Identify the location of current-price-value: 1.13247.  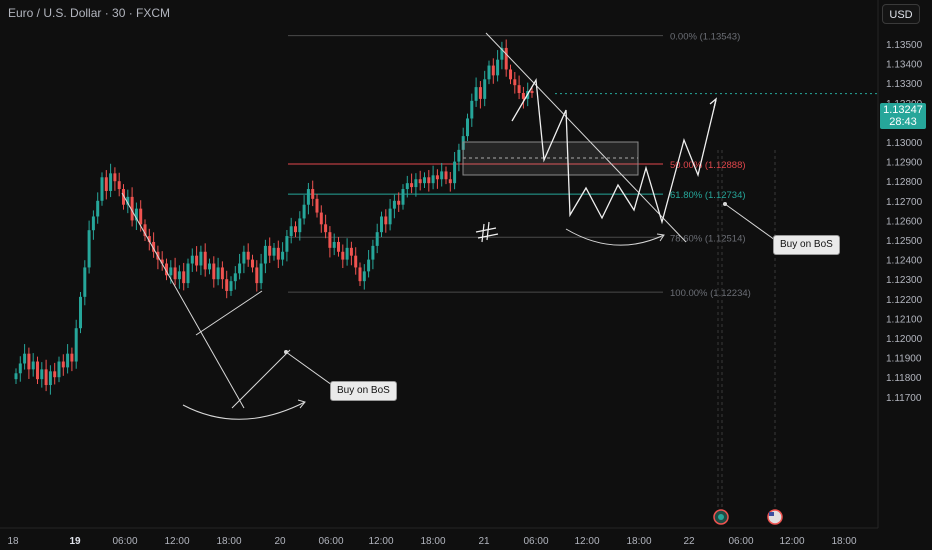
(903, 110).